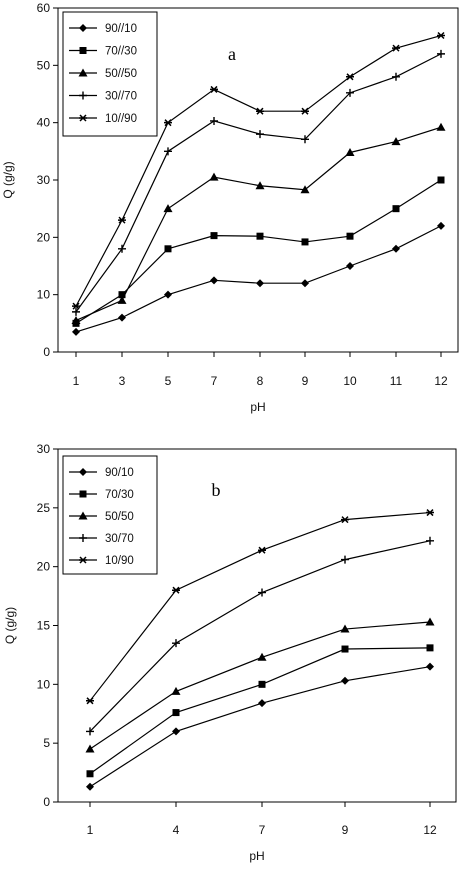 This screenshot has width=474, height=872. What do you see at coordinates (119, 495) in the screenshot?
I see `legend-label: 70/30` at bounding box center [119, 495].